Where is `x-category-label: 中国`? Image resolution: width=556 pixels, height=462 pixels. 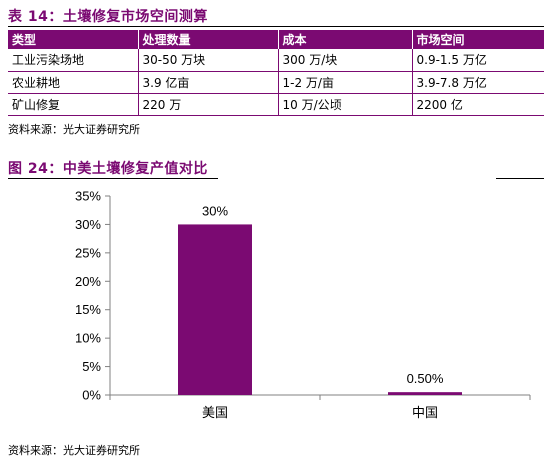 x-category-label: 中国 is located at coordinates (425, 413).